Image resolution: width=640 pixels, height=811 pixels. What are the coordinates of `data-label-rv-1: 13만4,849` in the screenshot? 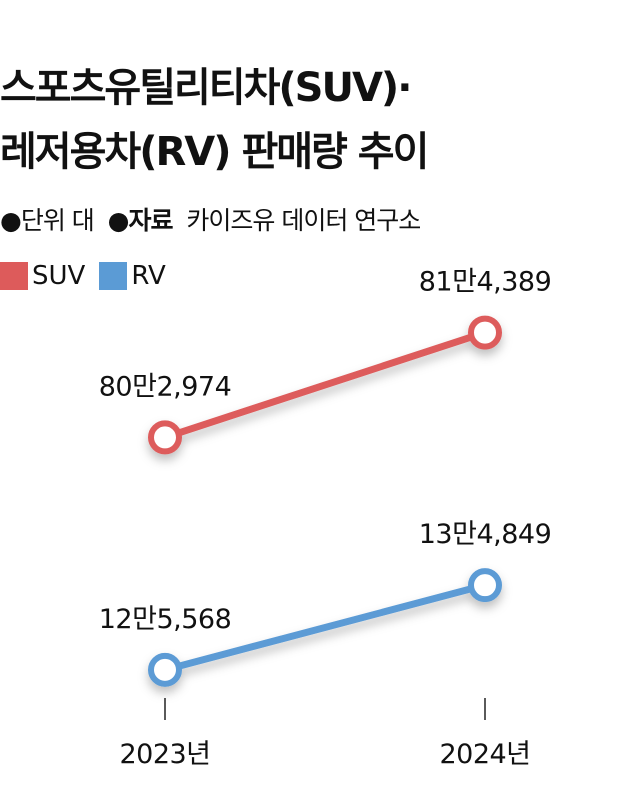 It's located at (485, 534).